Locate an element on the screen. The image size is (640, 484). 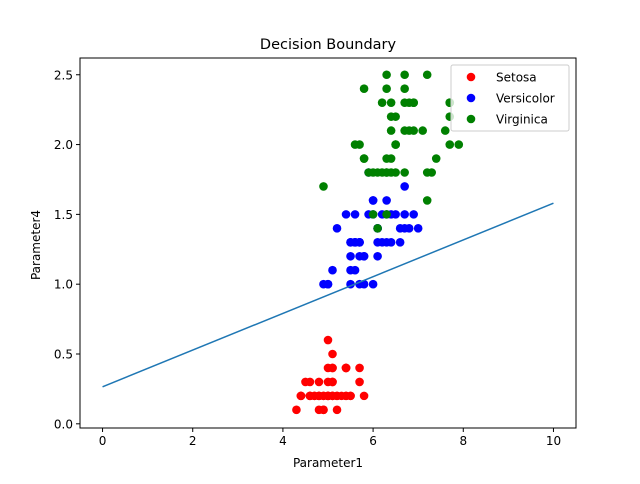
chart-title: Decision Boundary is located at coordinates (328, 45).